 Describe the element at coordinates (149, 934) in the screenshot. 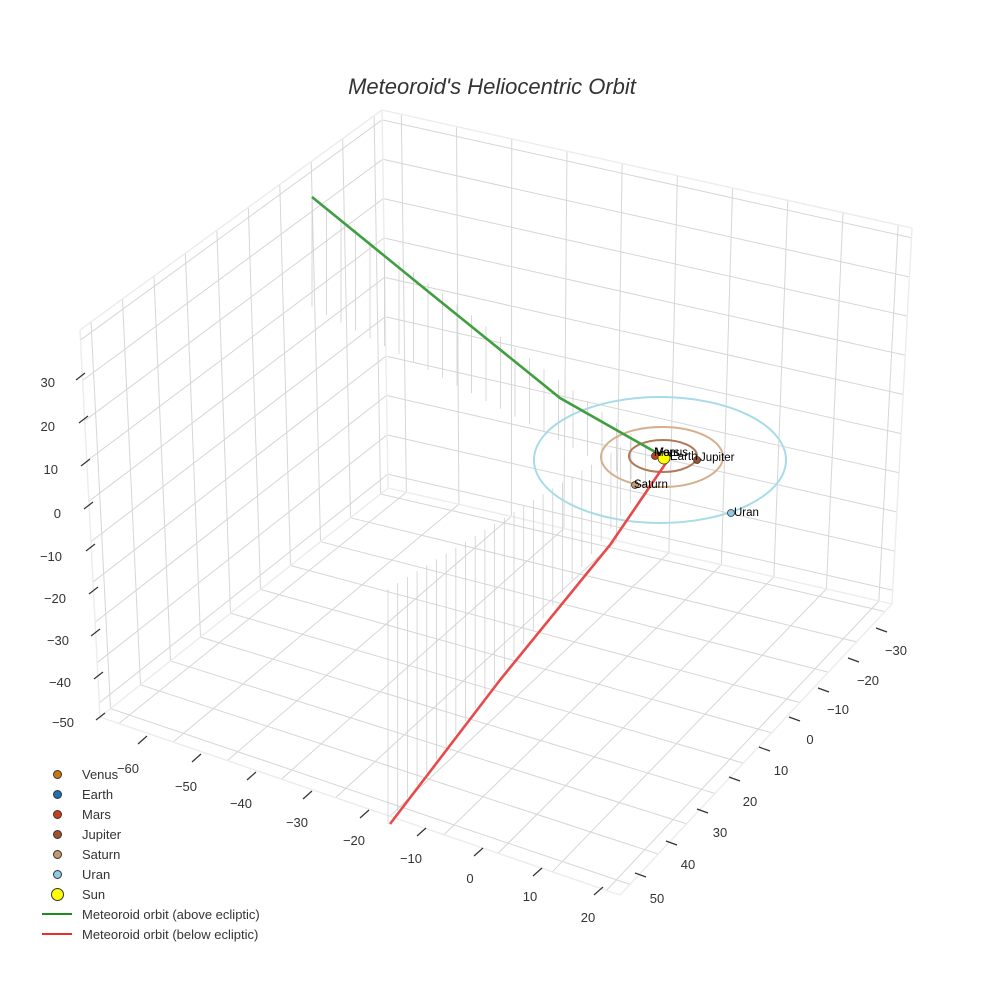

I see `legend-item: Meteoroid orbit (below ecliptic)` at that location.